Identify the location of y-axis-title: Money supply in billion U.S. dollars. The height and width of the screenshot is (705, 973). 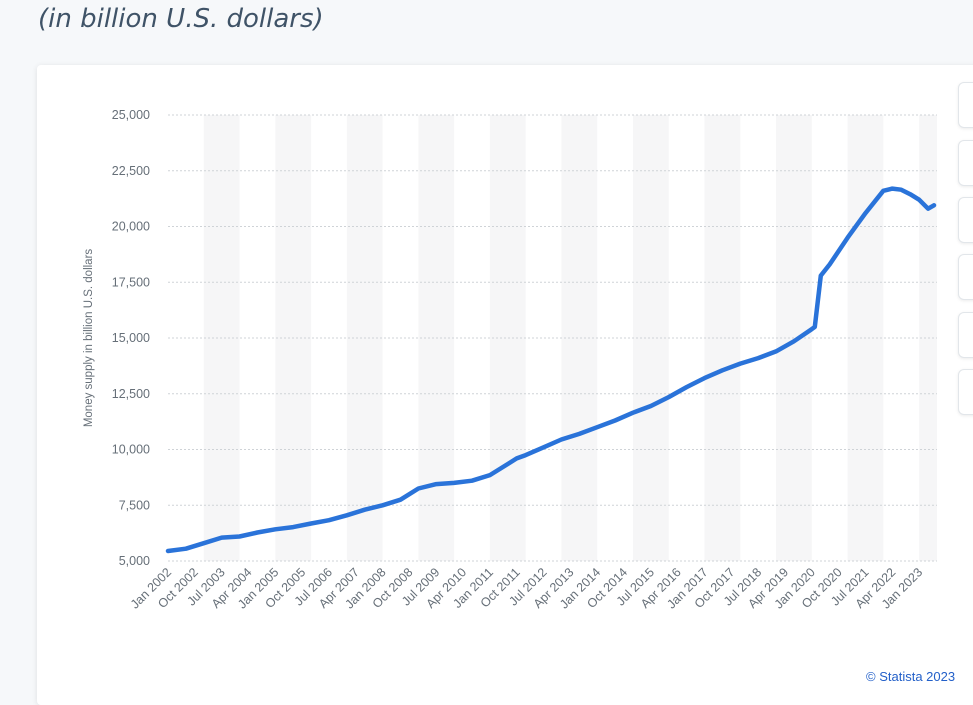
(89, 338).